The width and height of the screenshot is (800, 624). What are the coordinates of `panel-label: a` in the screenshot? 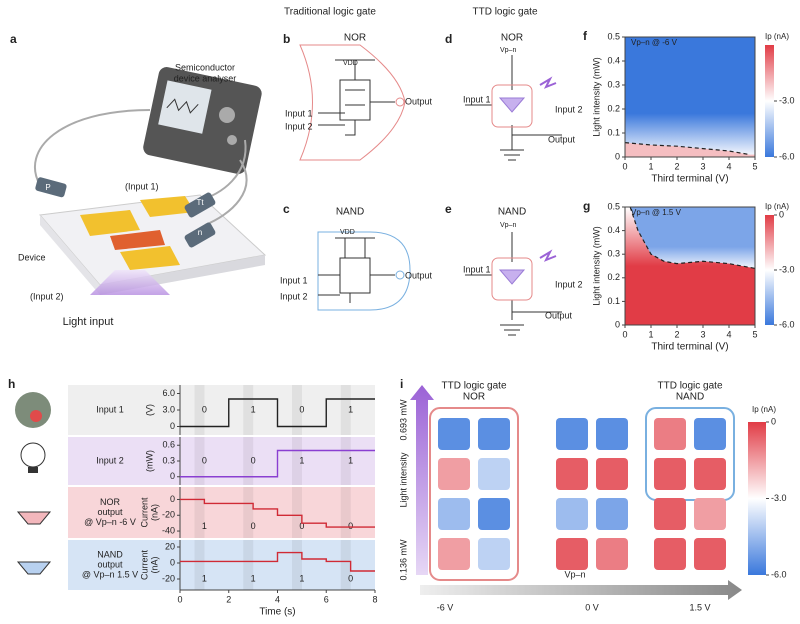 It's located at (13, 39).